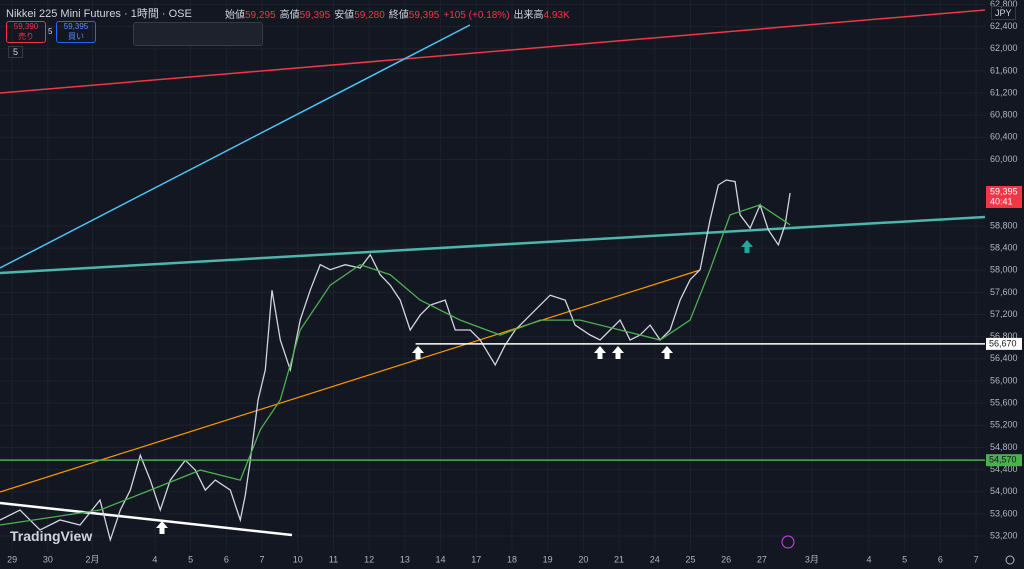  I want to click on last-price-label: 59,395, so click(1004, 191).